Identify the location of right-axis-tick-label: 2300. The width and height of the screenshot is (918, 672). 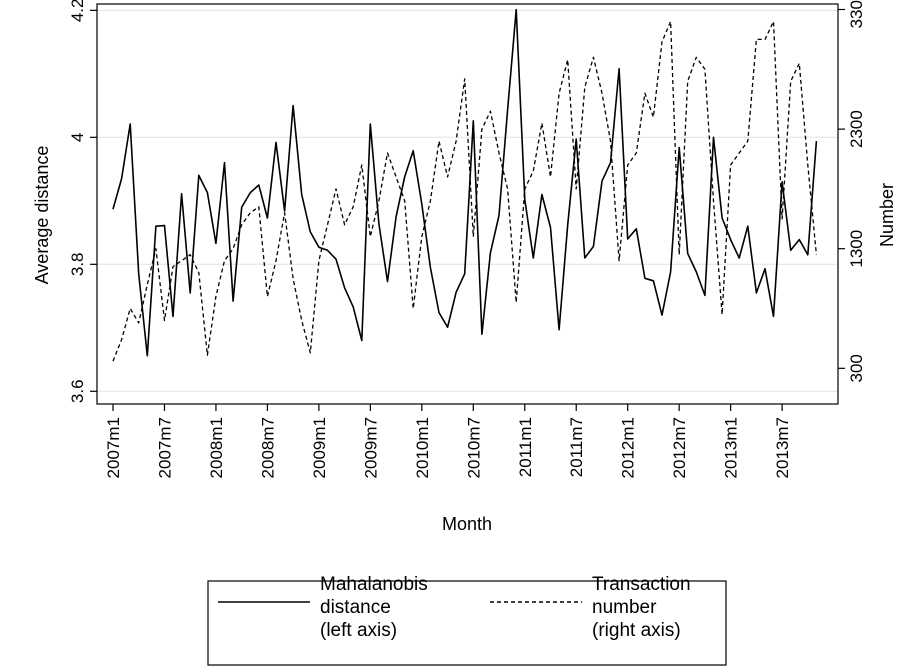
(856, 129).